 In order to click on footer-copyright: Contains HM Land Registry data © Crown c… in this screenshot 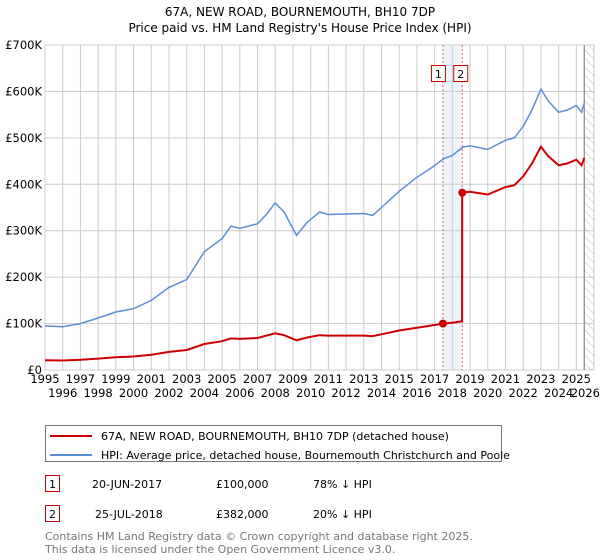, I will do `click(259, 536)`.